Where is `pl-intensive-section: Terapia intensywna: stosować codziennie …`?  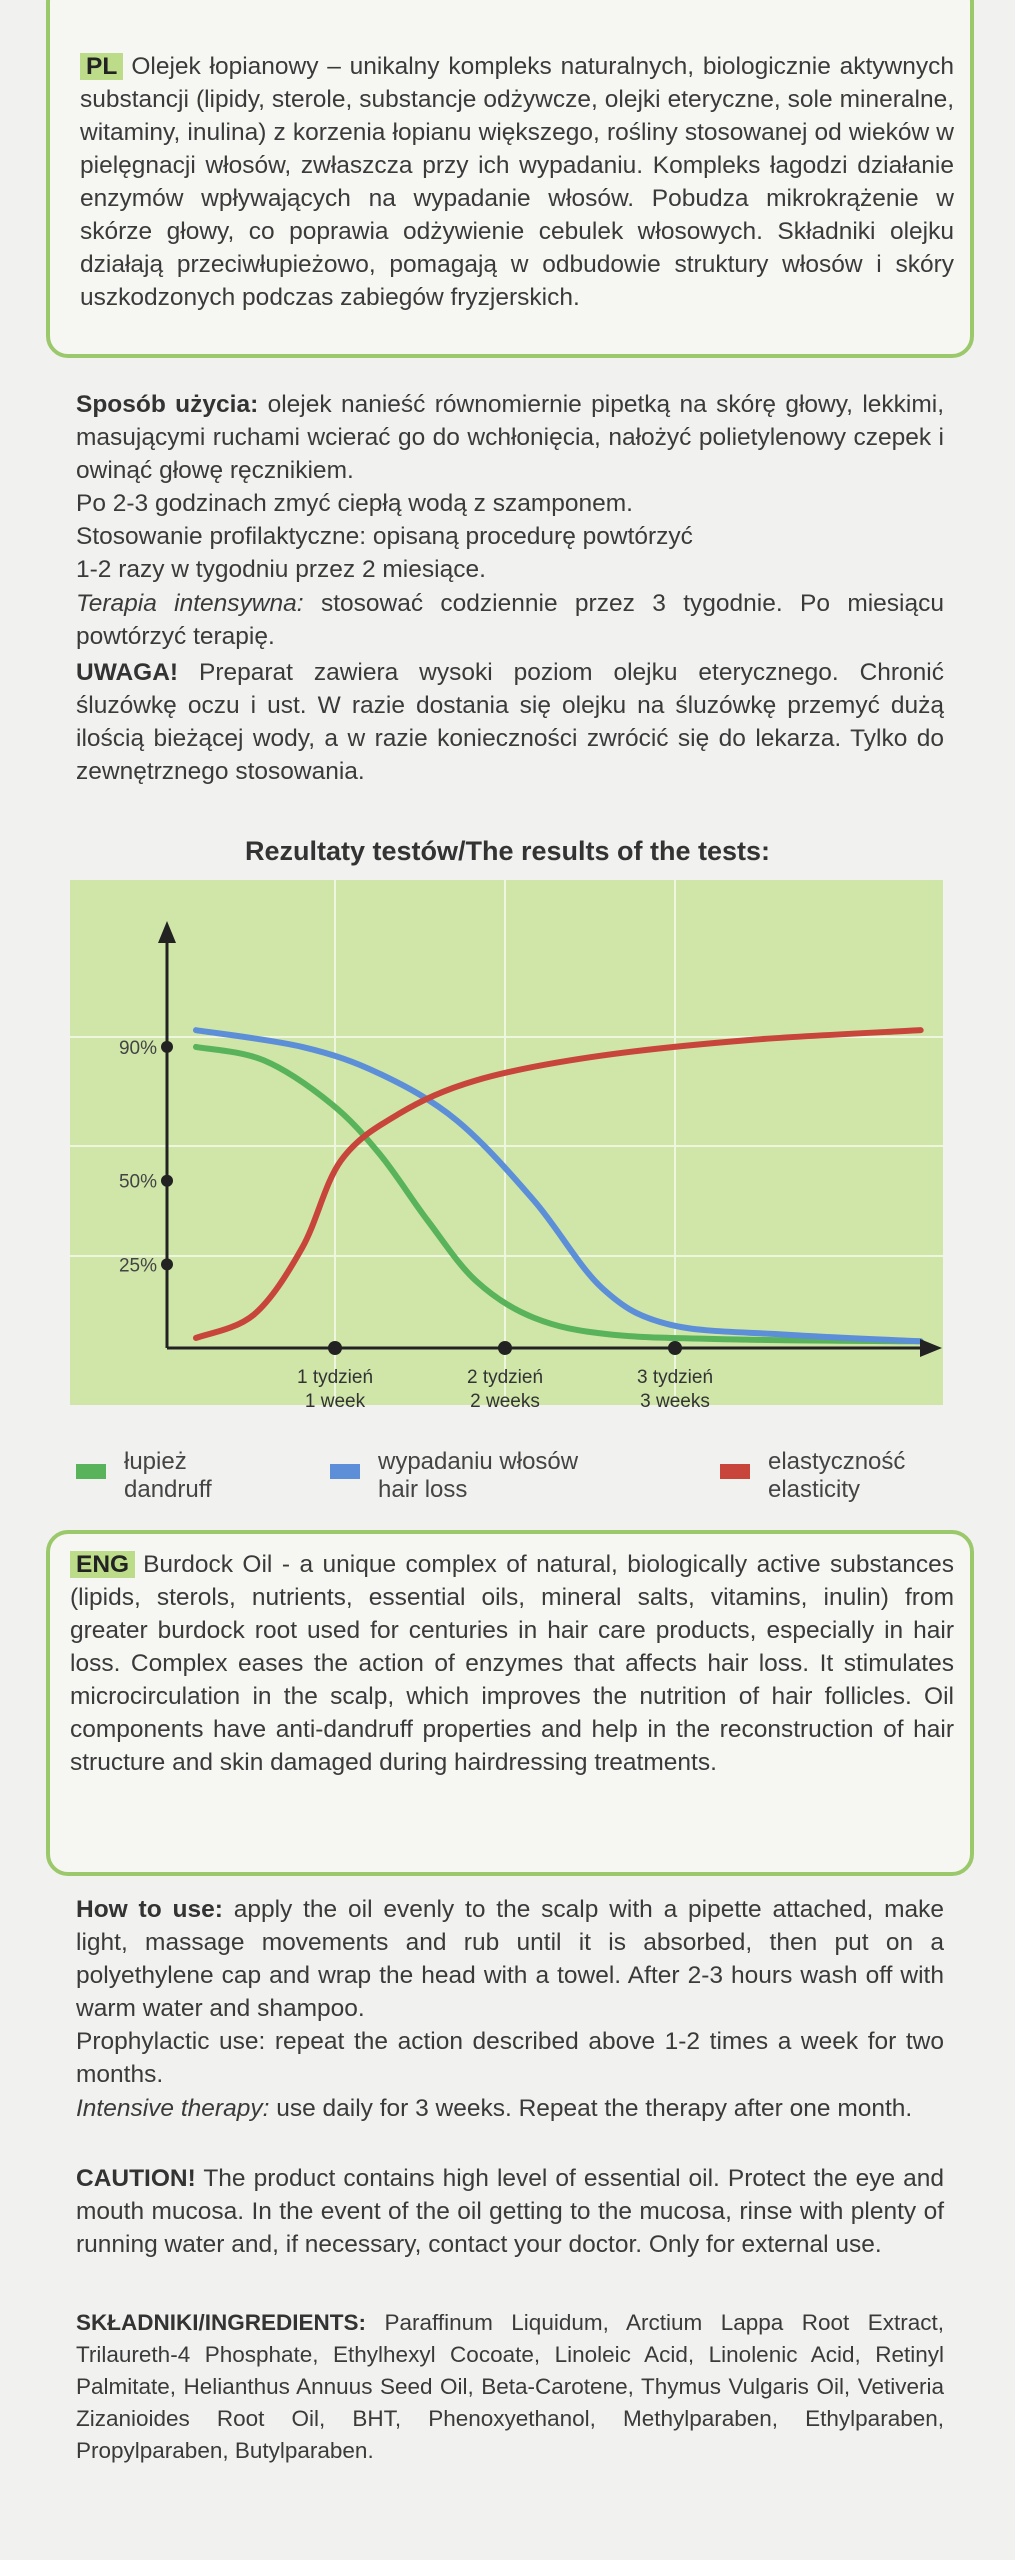
pl-intensive-section: Terapia intensywna: stosować codziennie … is located at coordinates (510, 620).